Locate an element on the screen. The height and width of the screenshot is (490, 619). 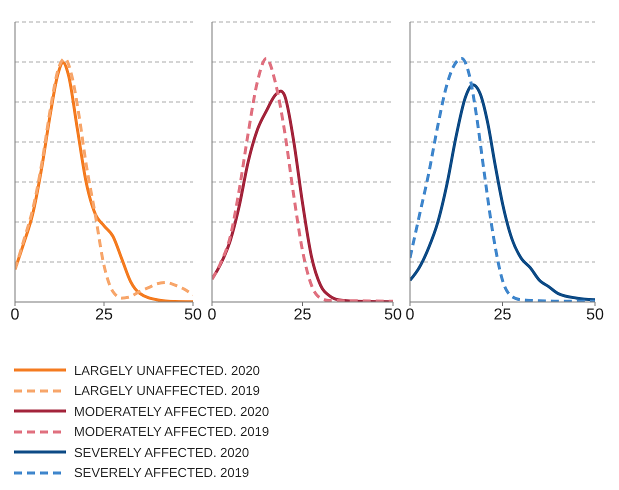
legend-label: SEVERELY AFFECTED. 2019 is located at coordinates (162, 472).